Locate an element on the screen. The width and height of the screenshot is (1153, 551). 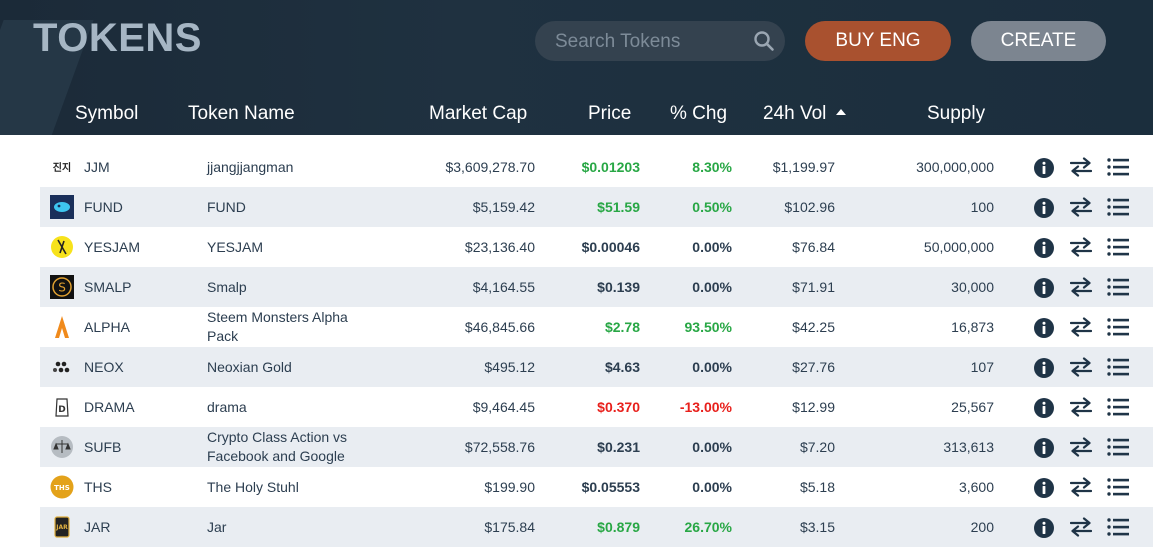
search-box is located at coordinates (660, 41).